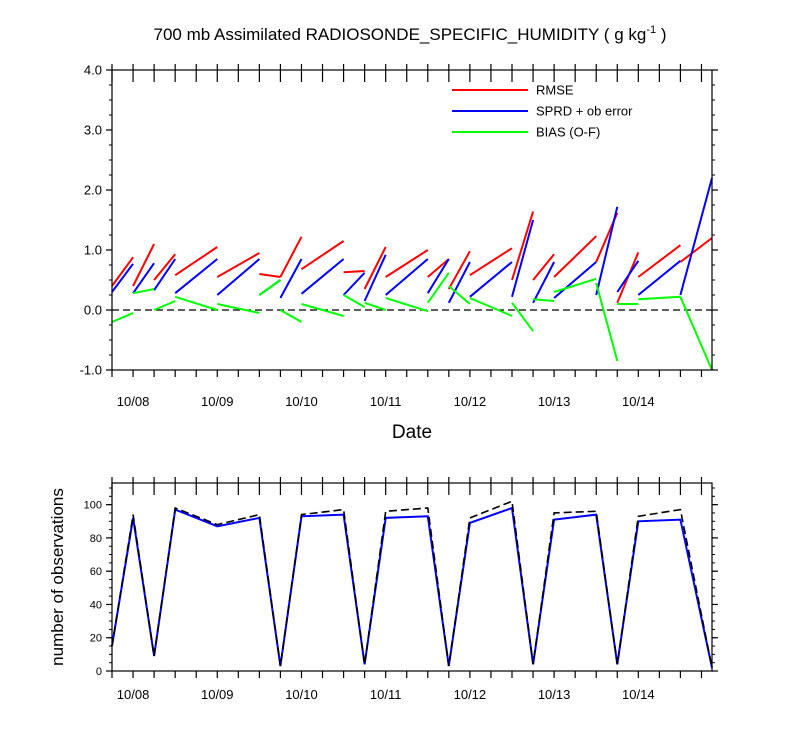 This screenshot has height=750, width=800. Describe the element at coordinates (386, 694) in the screenshot. I see `bottom-xtick-label: 10/11` at that location.